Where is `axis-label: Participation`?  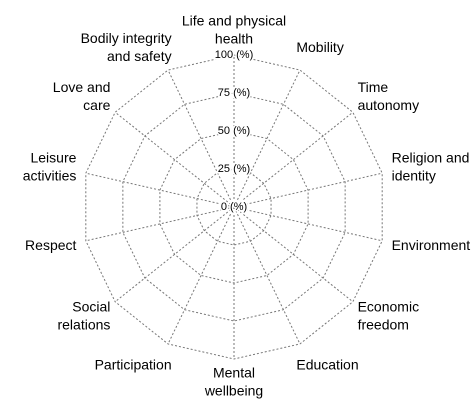 axis-label: Participation is located at coordinates (133, 364).